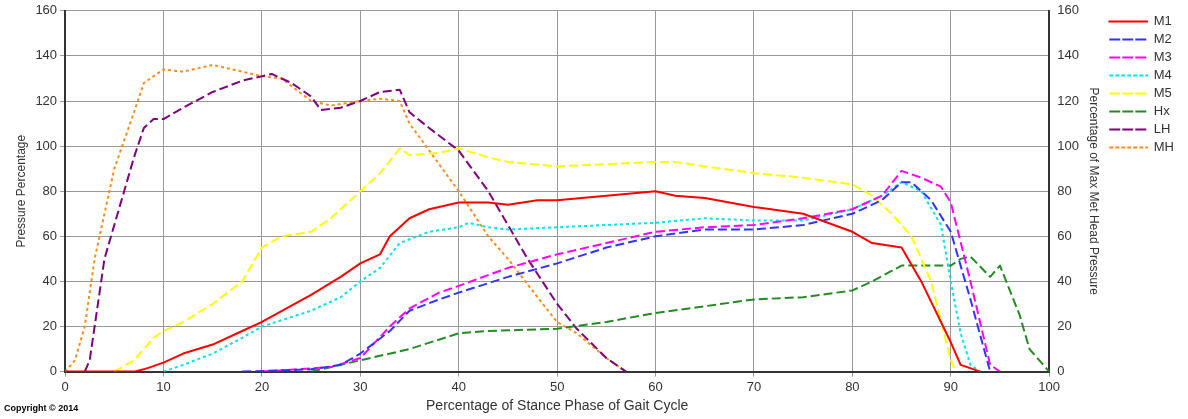 Image resolution: width=1188 pixels, height=419 pixels. What do you see at coordinates (1162, 75) in the screenshot?
I see `legend-label: M4` at bounding box center [1162, 75].